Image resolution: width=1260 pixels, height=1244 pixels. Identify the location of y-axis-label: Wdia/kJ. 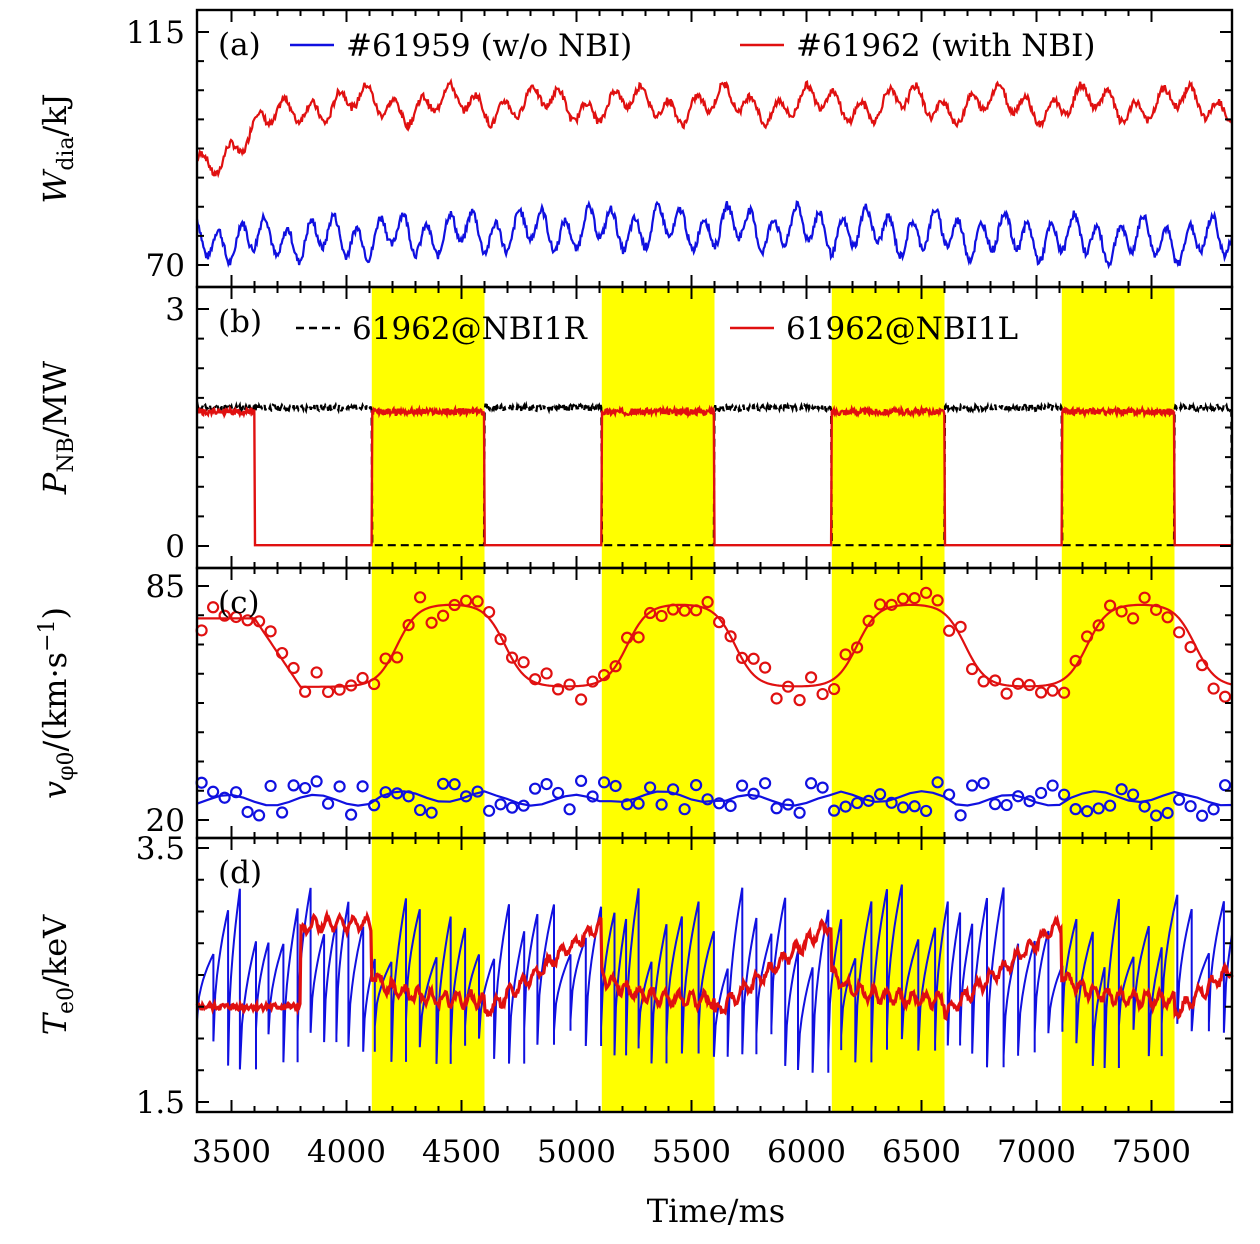
(57, 148).